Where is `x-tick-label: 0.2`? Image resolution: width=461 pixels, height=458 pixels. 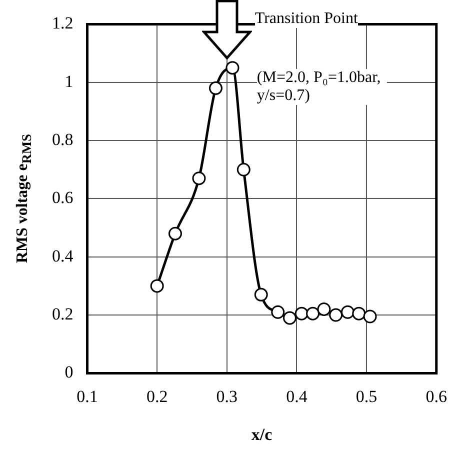 x-tick-label: 0.2 is located at coordinates (157, 396).